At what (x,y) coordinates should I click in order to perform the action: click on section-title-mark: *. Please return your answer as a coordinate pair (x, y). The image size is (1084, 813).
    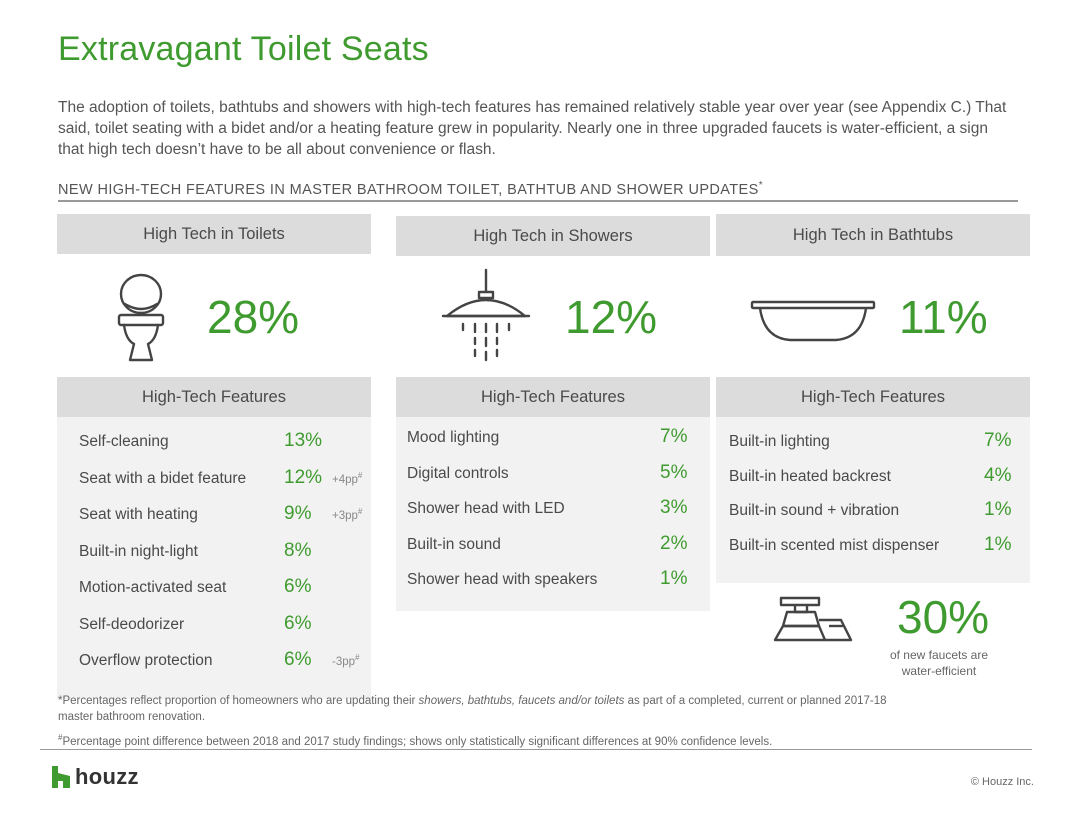
    Looking at the image, I should click on (761, 185).